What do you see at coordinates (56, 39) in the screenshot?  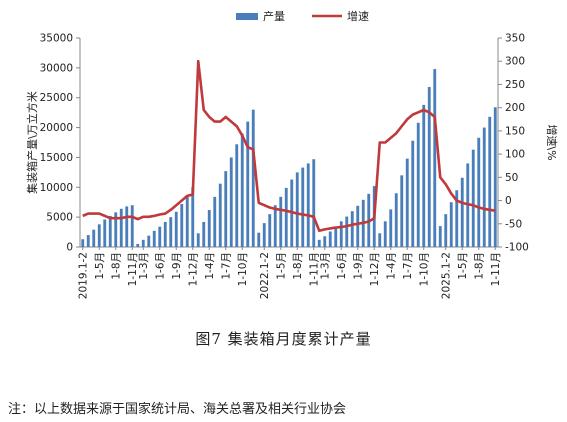 I see `left-tick-label: 35000` at bounding box center [56, 39].